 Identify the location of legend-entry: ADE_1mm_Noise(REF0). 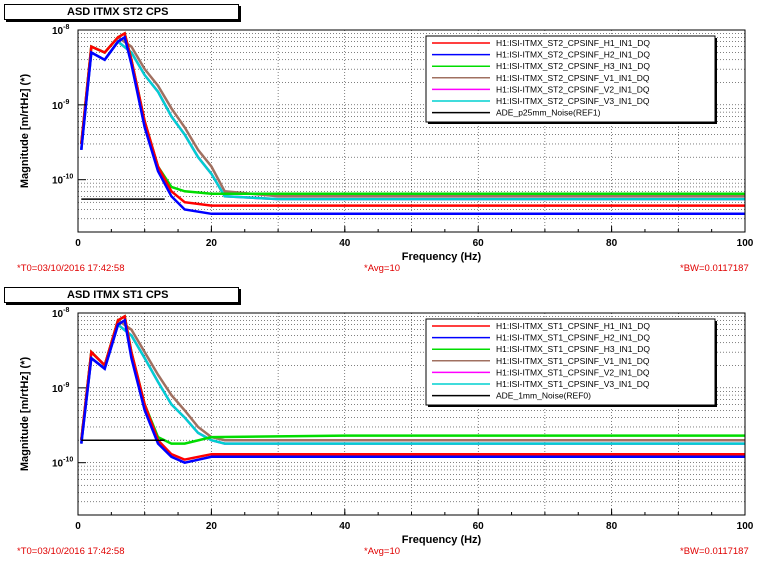
(543, 396).